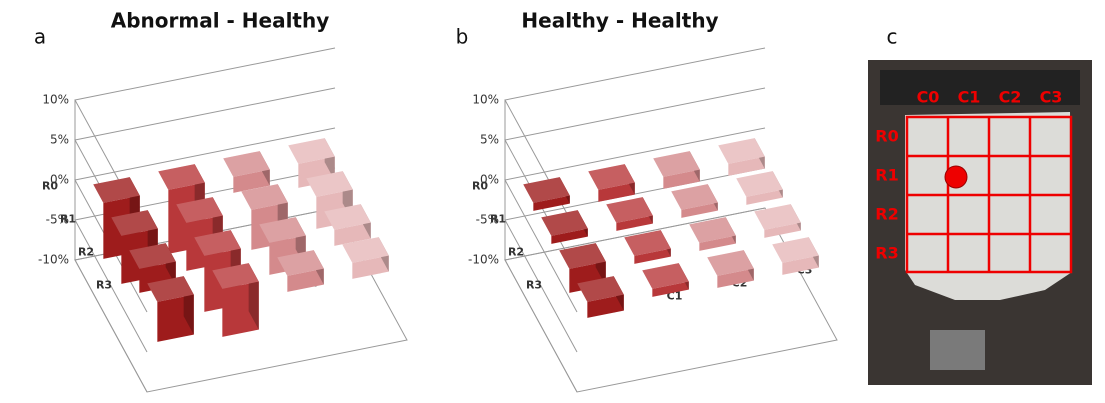 The width and height of the screenshot is (1105, 403). Describe the element at coordinates (969, 97) in the screenshot. I see `column-label: C1` at that location.